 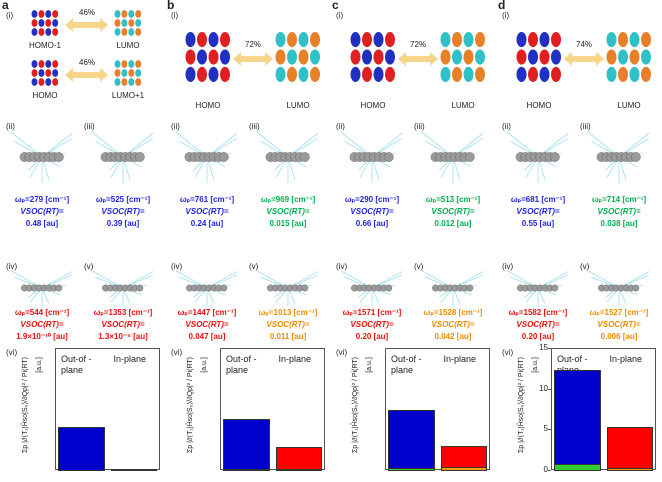 What do you see at coordinates (418, 44) in the screenshot?
I see `percent: 72%` at bounding box center [418, 44].